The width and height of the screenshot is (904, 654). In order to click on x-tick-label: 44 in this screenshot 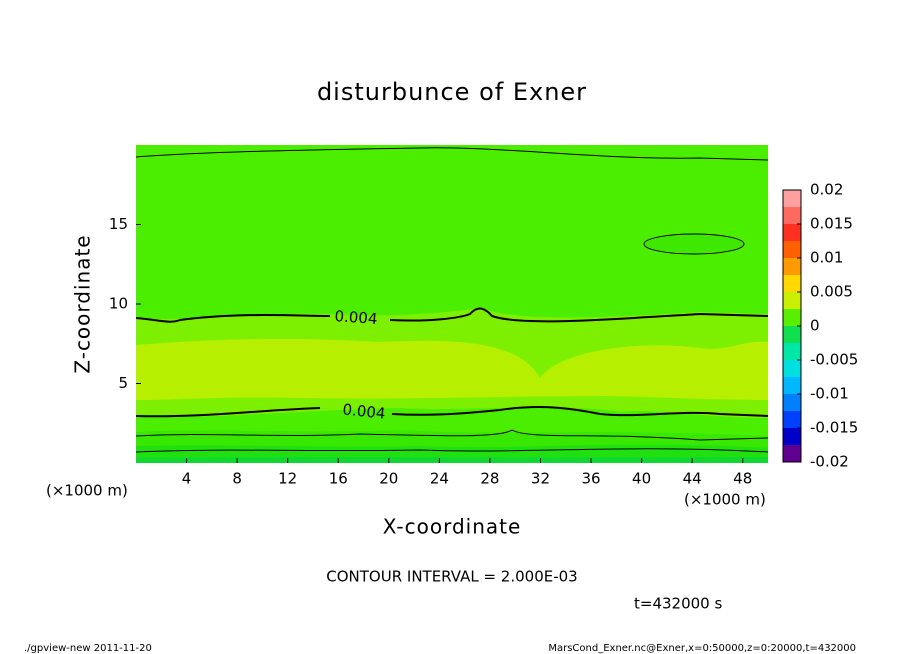, I will do `click(692, 479)`.